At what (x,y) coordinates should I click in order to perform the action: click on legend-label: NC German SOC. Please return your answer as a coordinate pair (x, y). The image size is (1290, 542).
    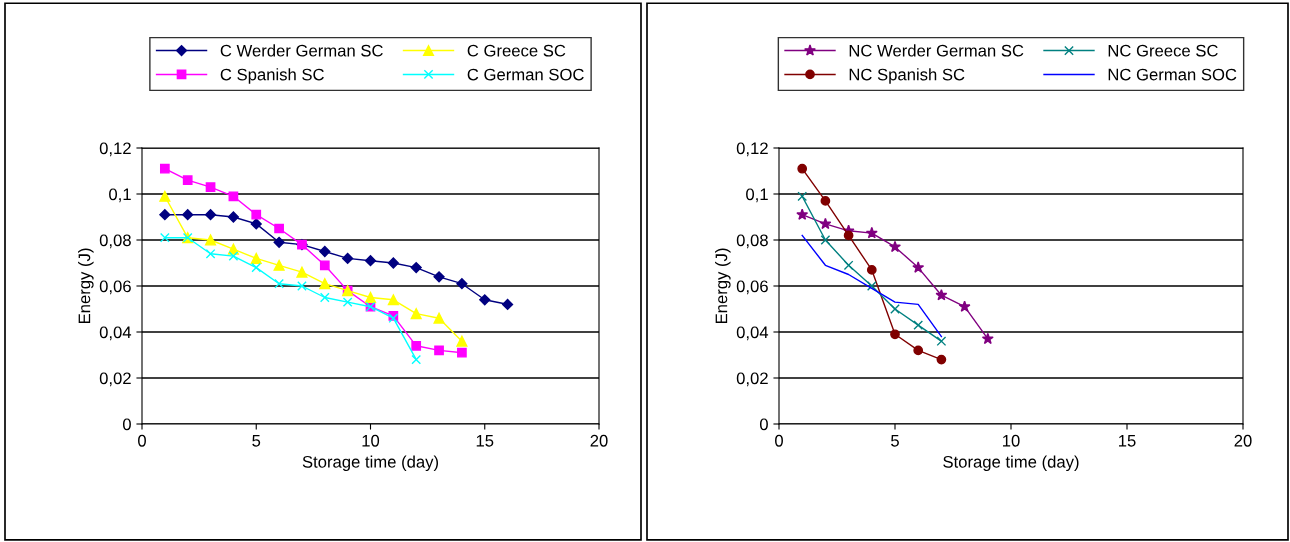
    Looking at the image, I should click on (1172, 74).